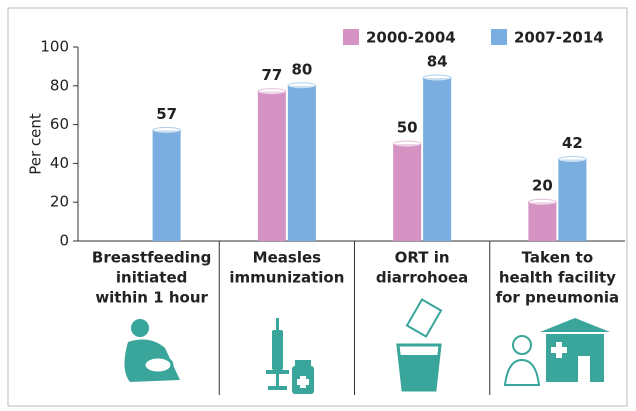 Image resolution: width=636 pixels, height=411 pixels. I want to click on value-label: 50, so click(407, 128).